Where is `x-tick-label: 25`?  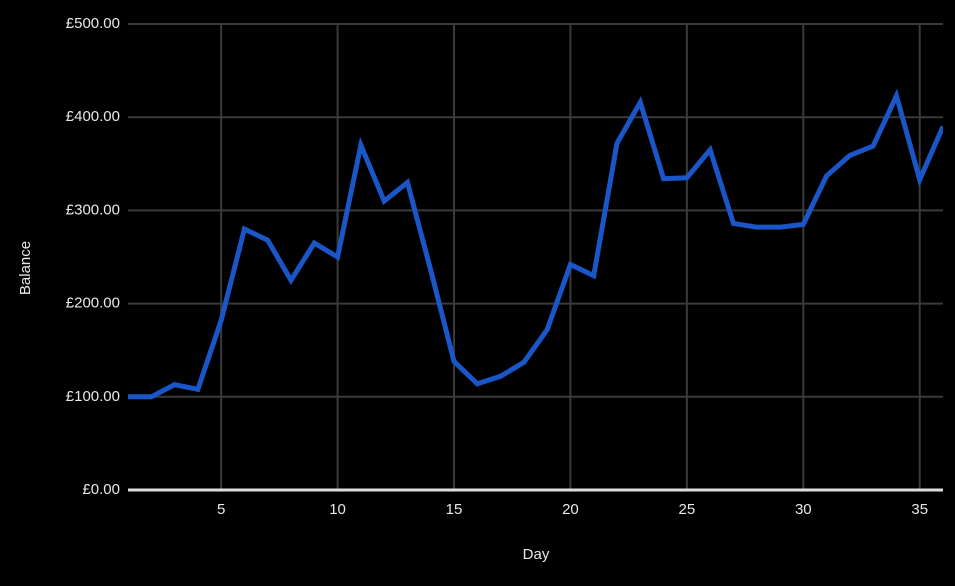 x-tick-label: 25 is located at coordinates (687, 509).